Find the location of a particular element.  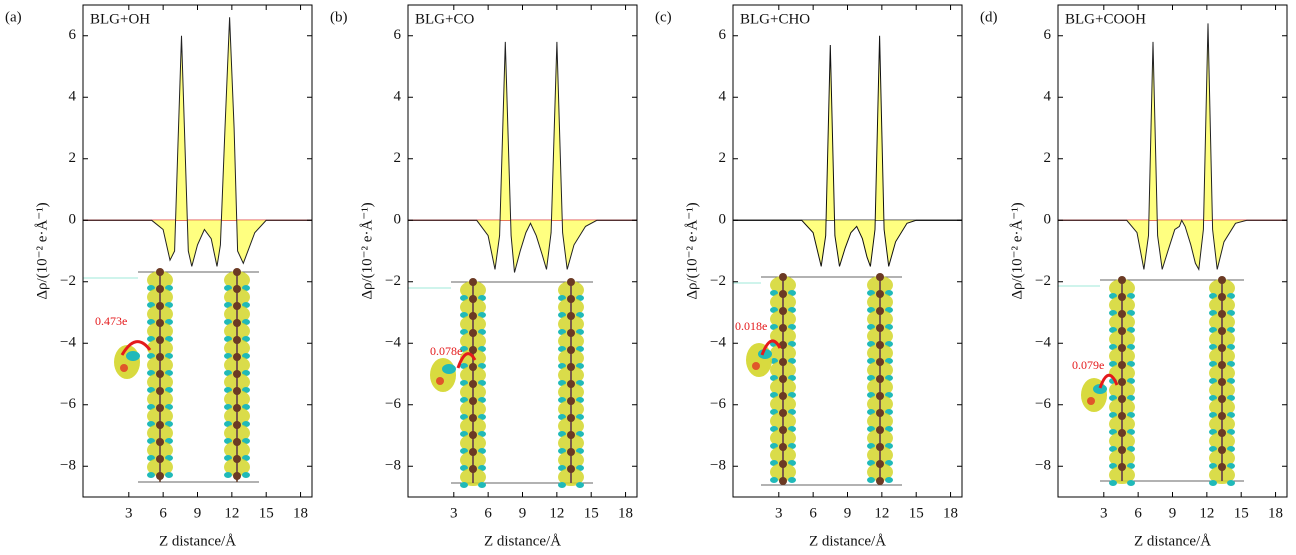

y-tick-label: 2 is located at coordinates (398, 158).